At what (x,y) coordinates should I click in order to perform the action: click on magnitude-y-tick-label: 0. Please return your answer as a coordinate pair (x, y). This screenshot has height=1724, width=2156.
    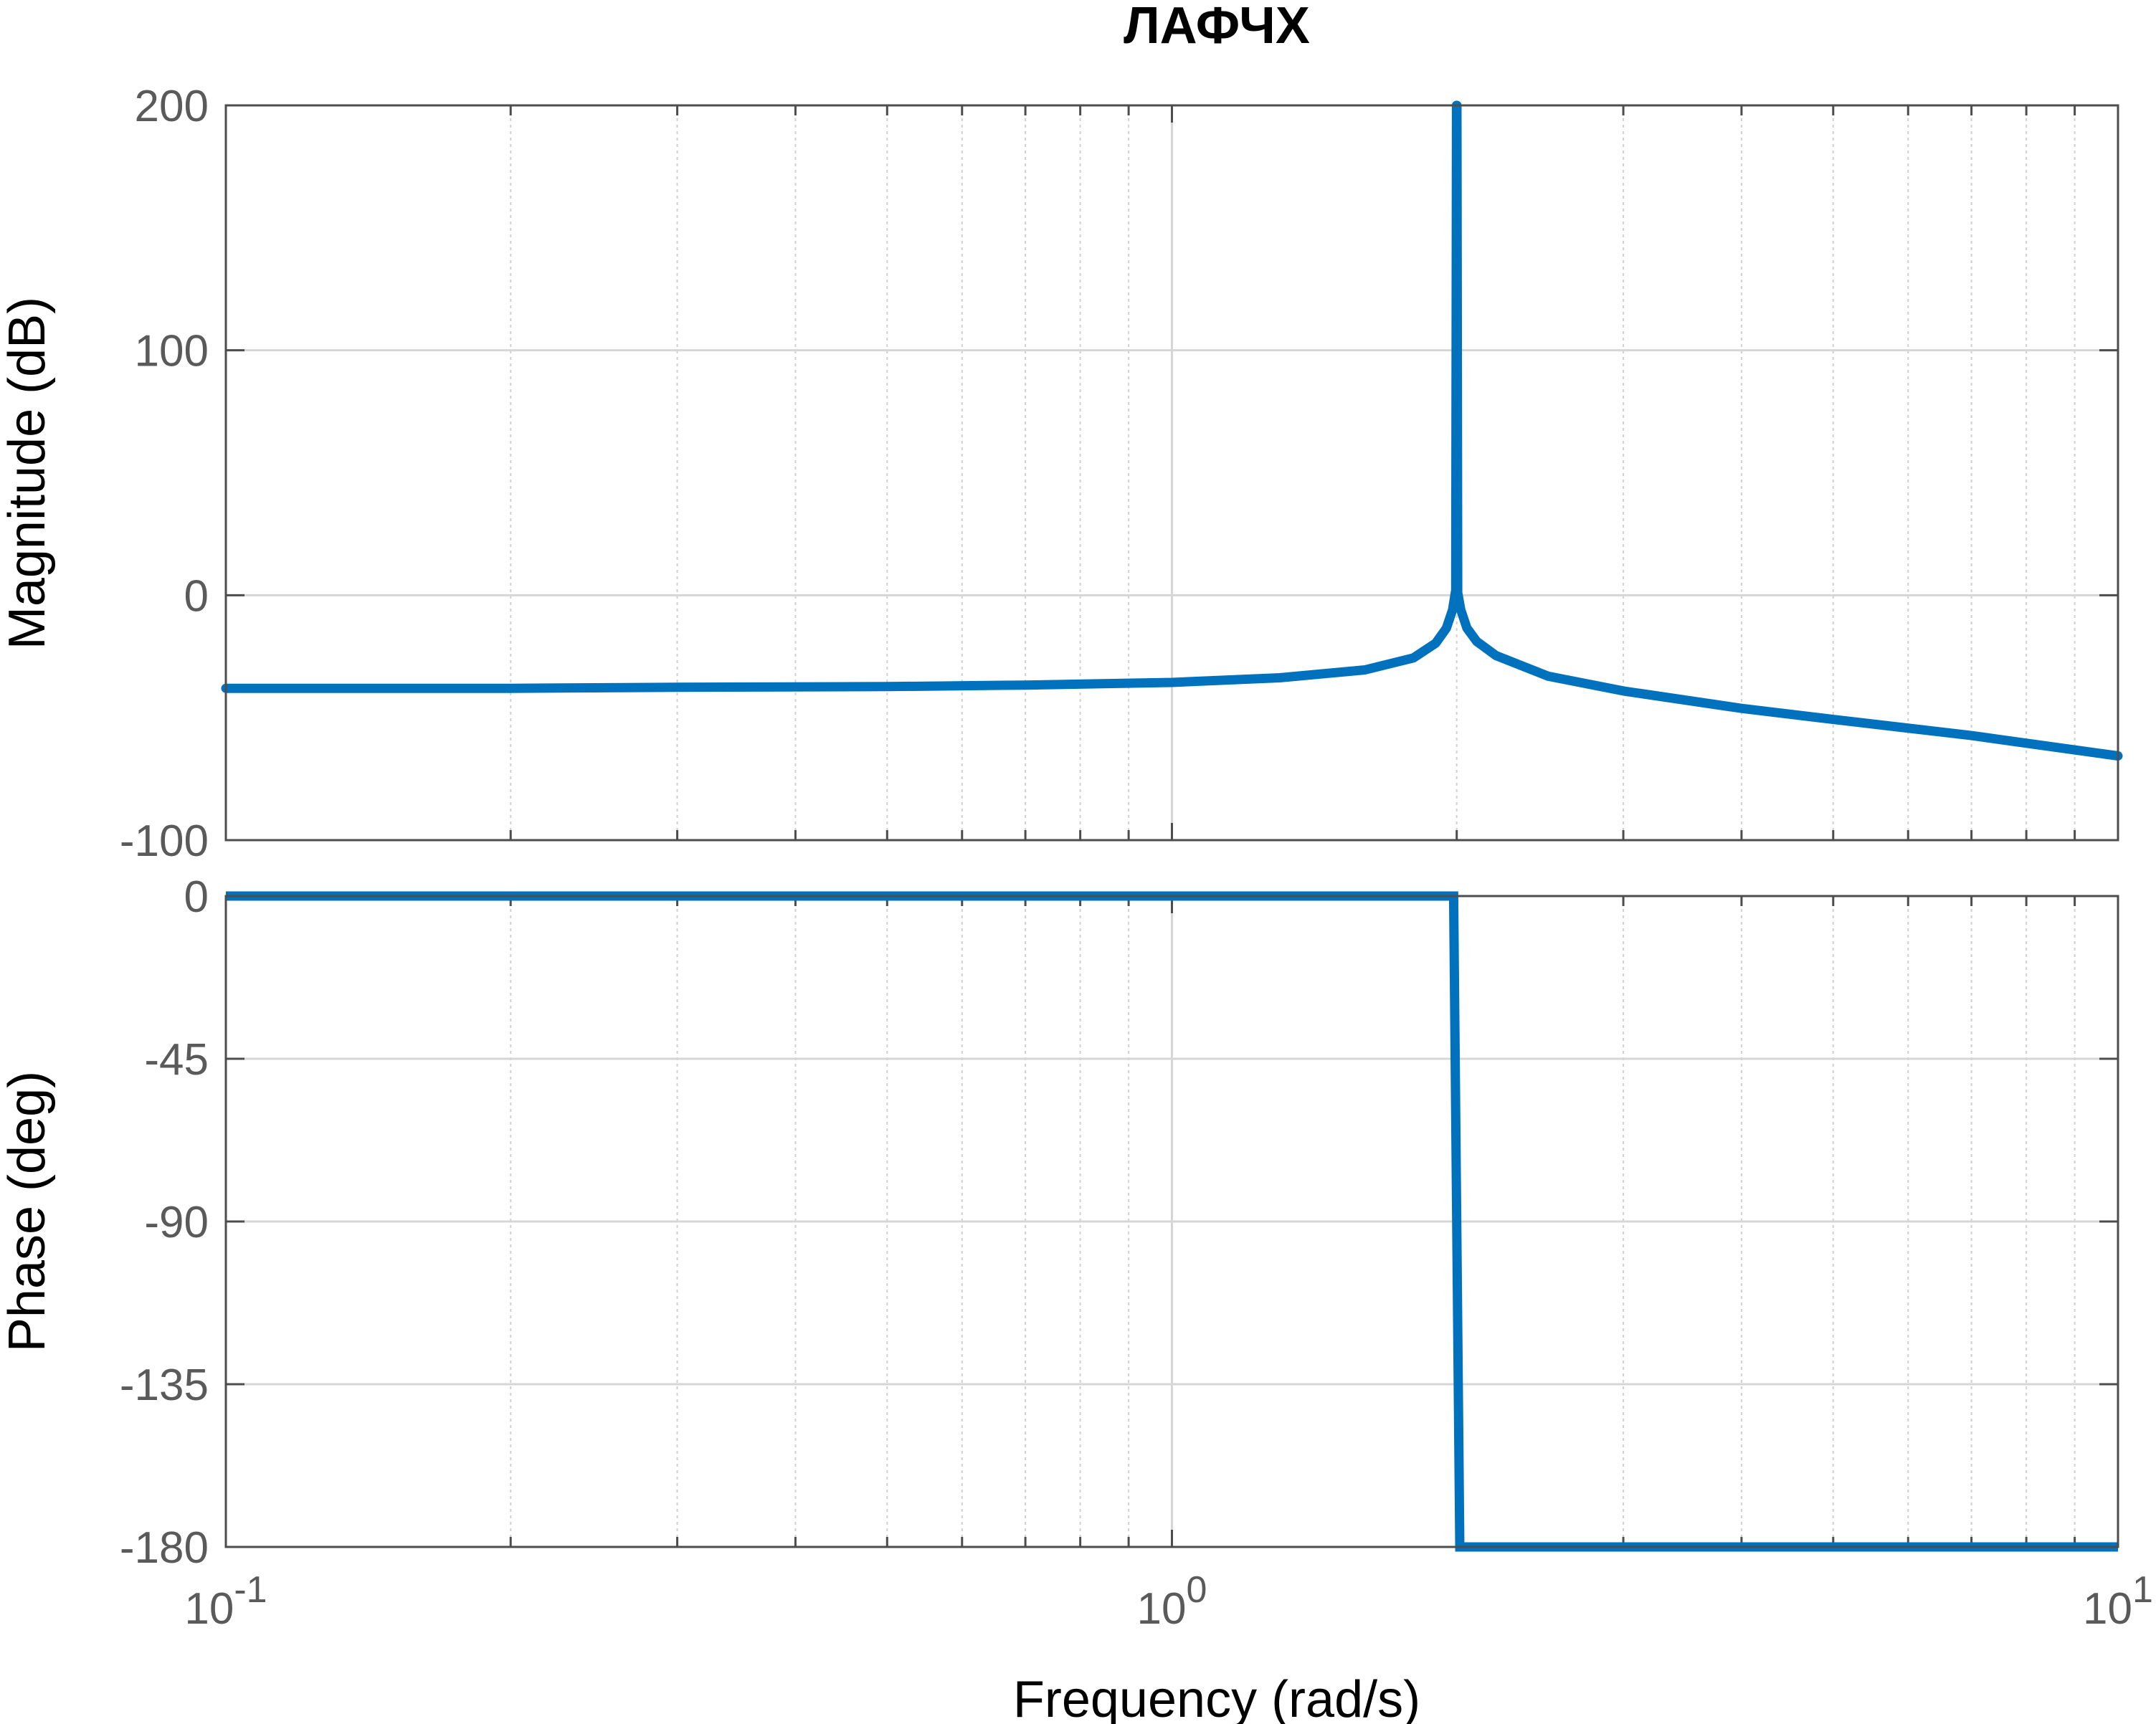
    Looking at the image, I should click on (196, 596).